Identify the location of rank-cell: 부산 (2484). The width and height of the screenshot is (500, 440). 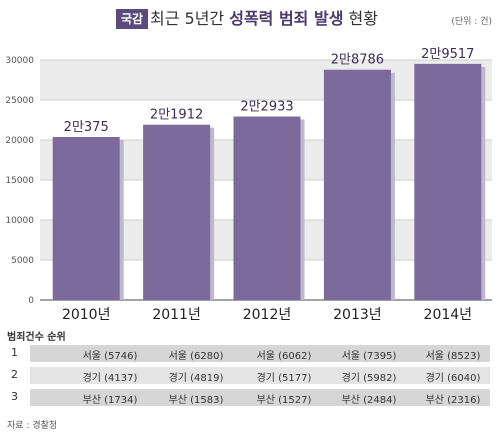
(369, 400).